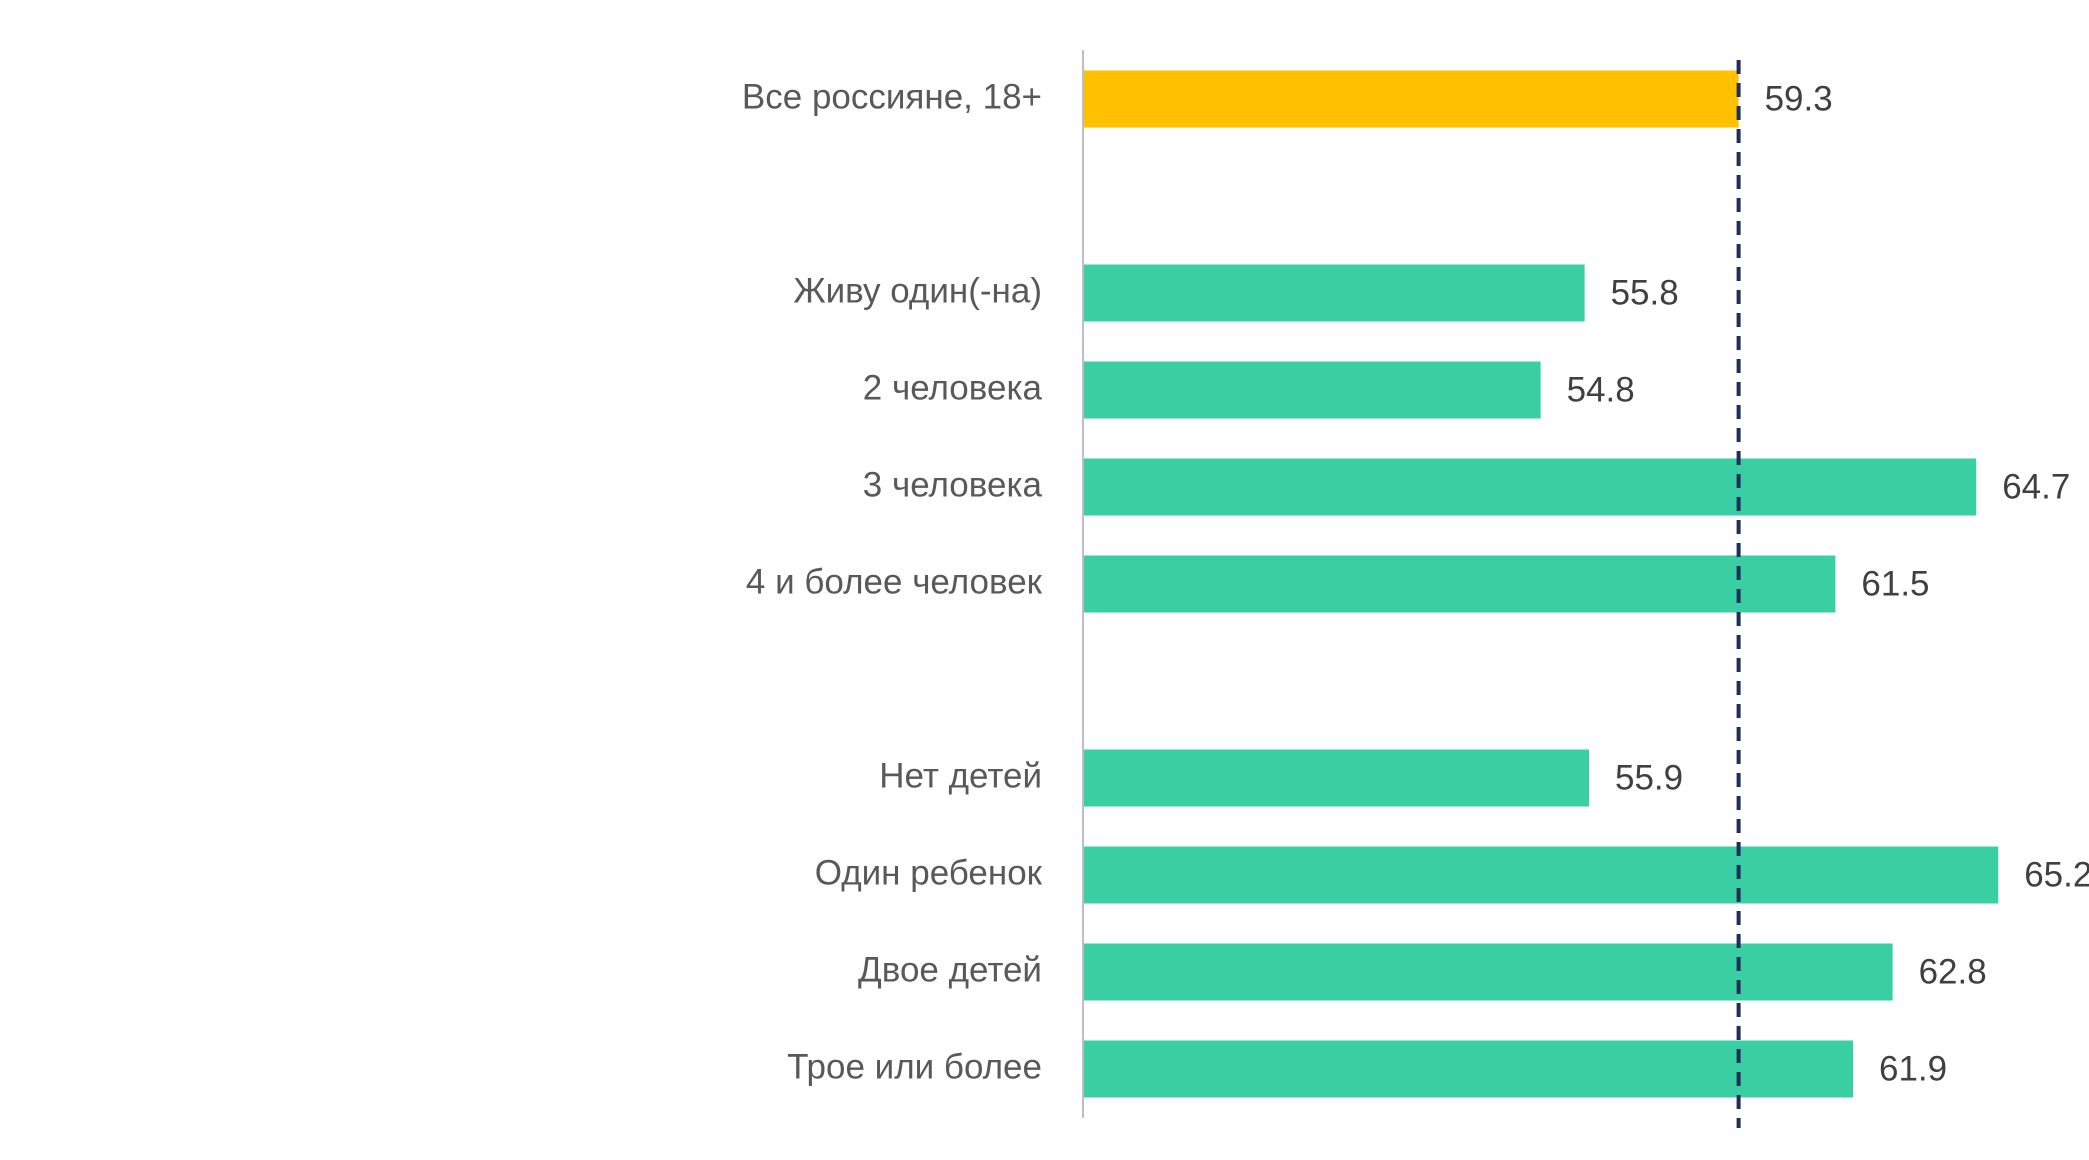 This screenshot has width=2089, height=1160. What do you see at coordinates (1601, 389) in the screenshot?
I see `value-label-2-человека: 54.8` at bounding box center [1601, 389].